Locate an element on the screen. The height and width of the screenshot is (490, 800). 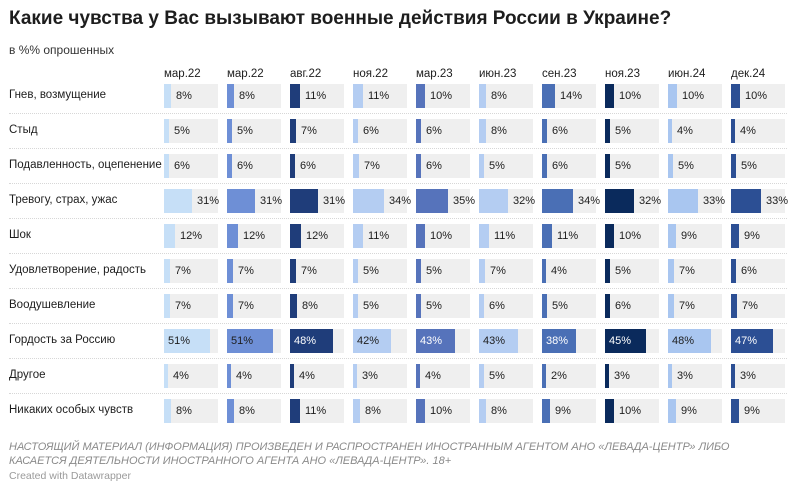
table-cell: 31% is located at coordinates (191, 201).